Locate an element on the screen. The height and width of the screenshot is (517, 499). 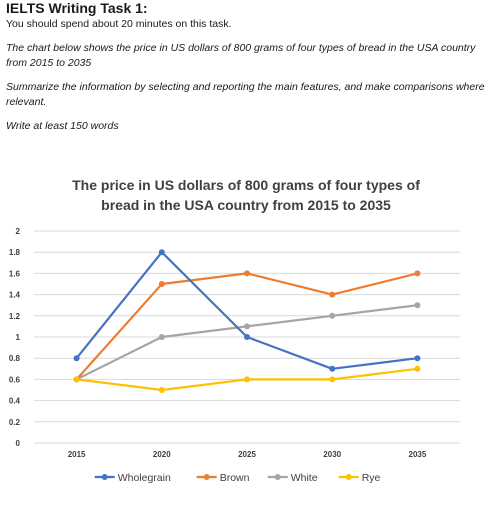
y-tick-label: 2 is located at coordinates (18, 231).